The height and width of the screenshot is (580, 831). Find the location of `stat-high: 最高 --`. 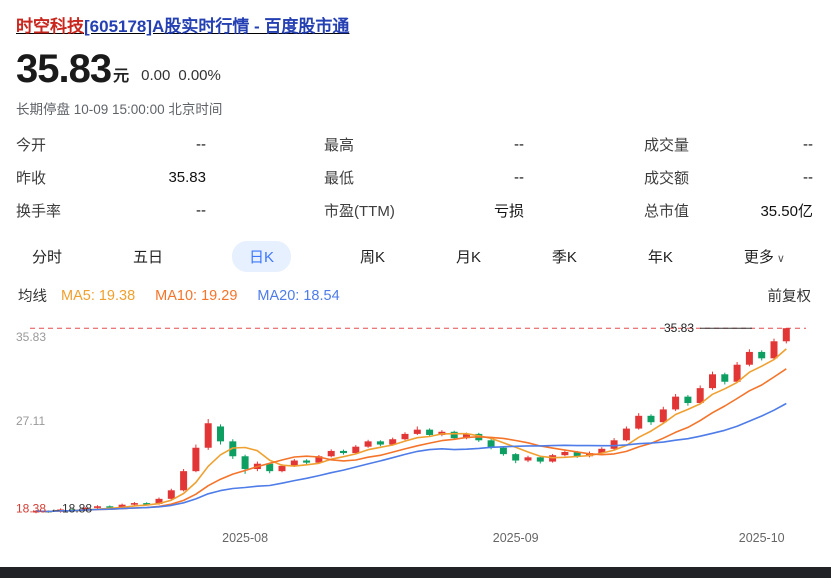

stat-high: 最高 -- is located at coordinates (424, 145).